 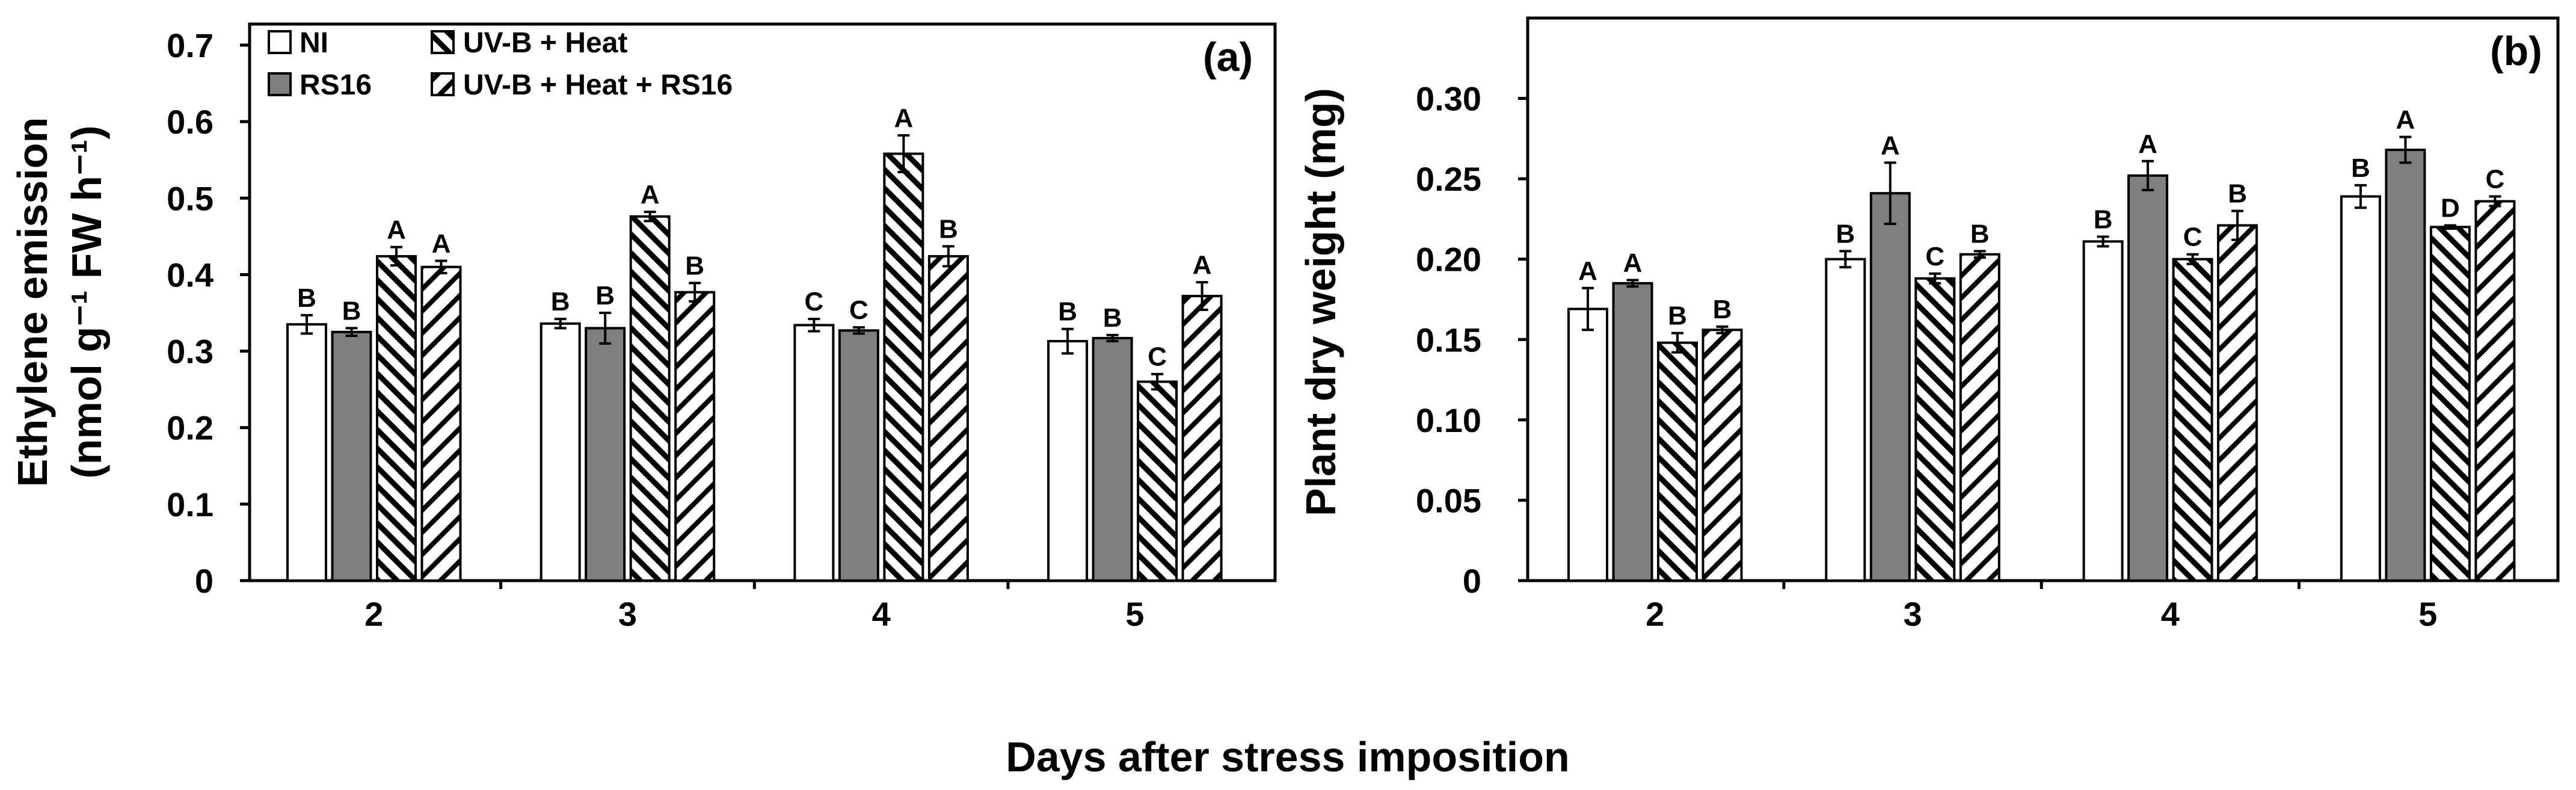 What do you see at coordinates (1472, 581) in the screenshot?
I see `panel-b-y-tick-label: 0` at bounding box center [1472, 581].